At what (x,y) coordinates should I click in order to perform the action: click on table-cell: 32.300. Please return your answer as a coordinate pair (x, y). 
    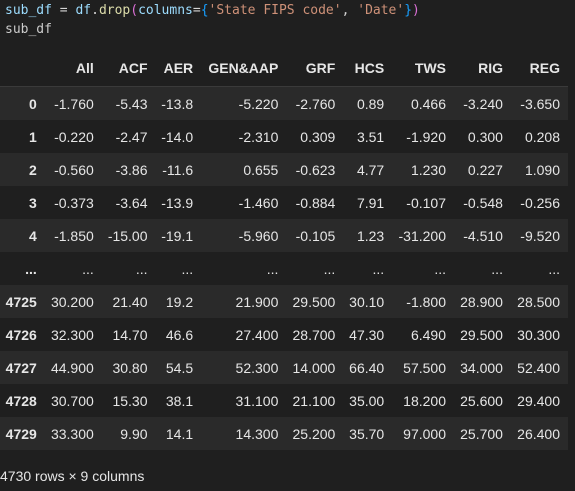
    Looking at the image, I should click on (72, 334).